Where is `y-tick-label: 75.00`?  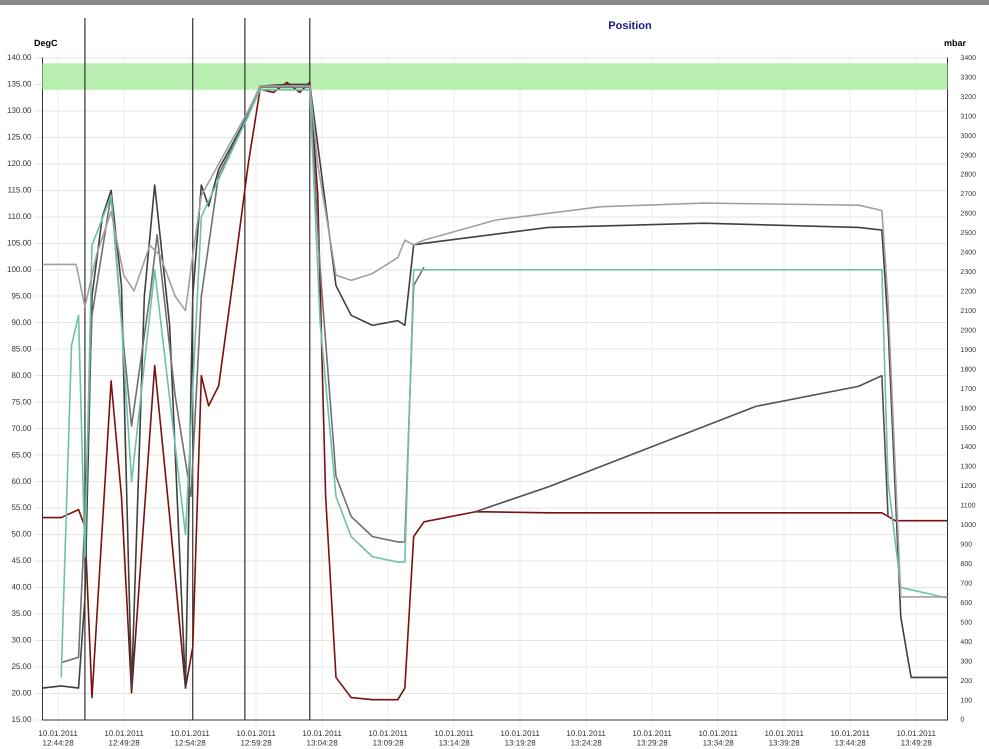
y-tick-label: 75.00 is located at coordinates (21, 401).